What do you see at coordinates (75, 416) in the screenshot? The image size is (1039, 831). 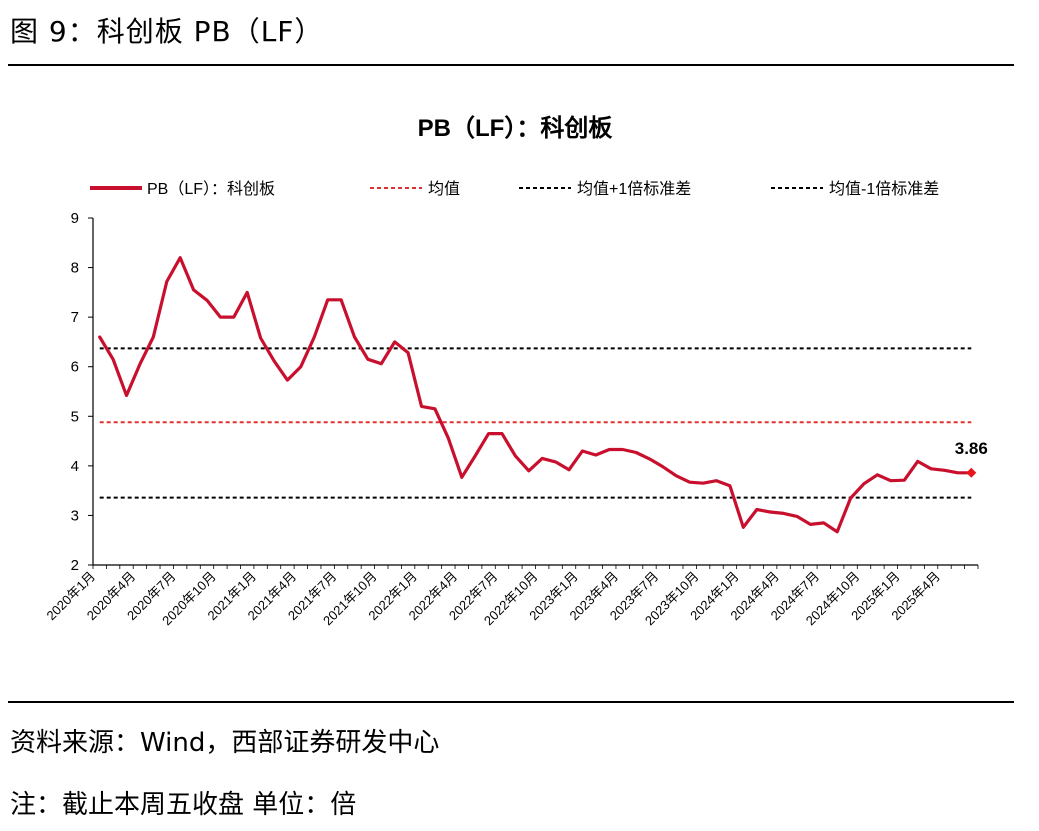 I see `y-tick-label: 5` at bounding box center [75, 416].